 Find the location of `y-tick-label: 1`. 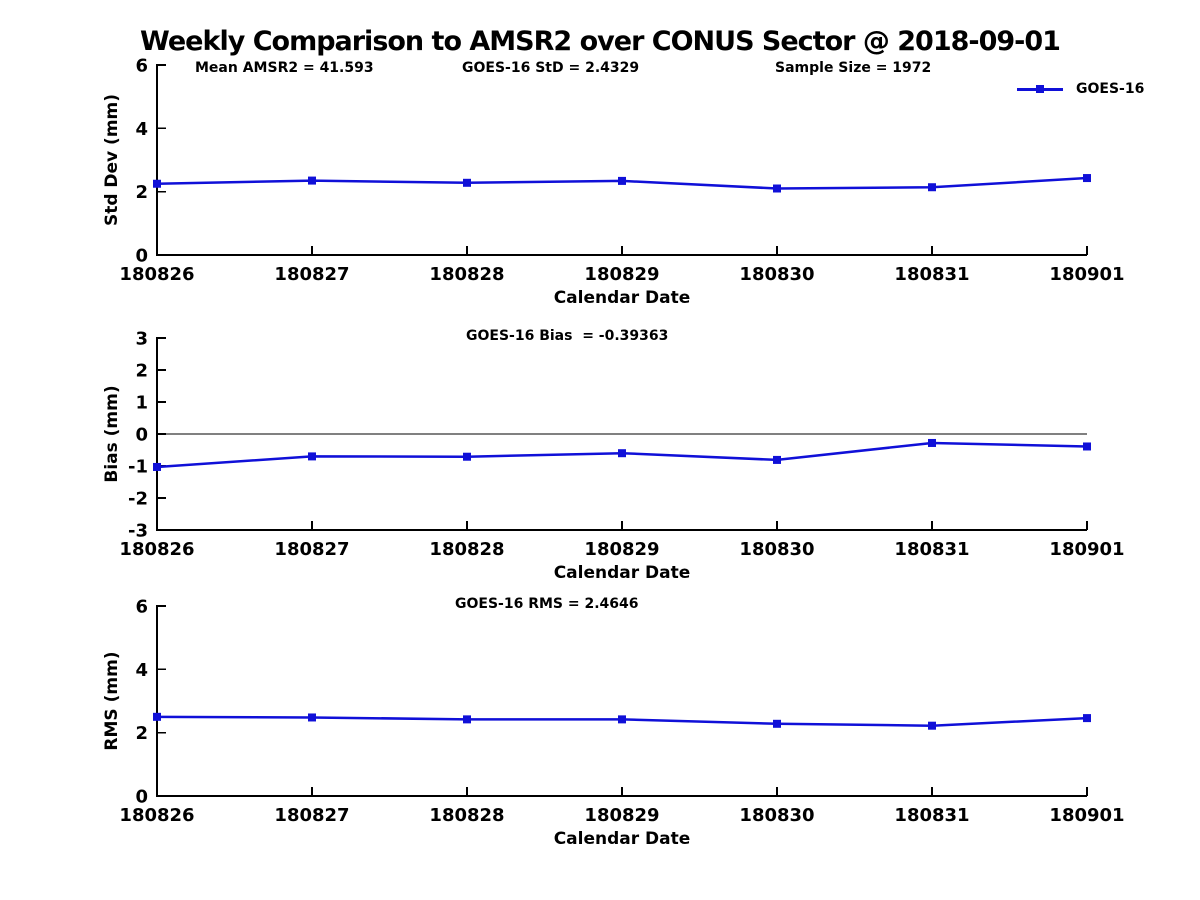

y-tick-label: 1 is located at coordinates (141, 403).